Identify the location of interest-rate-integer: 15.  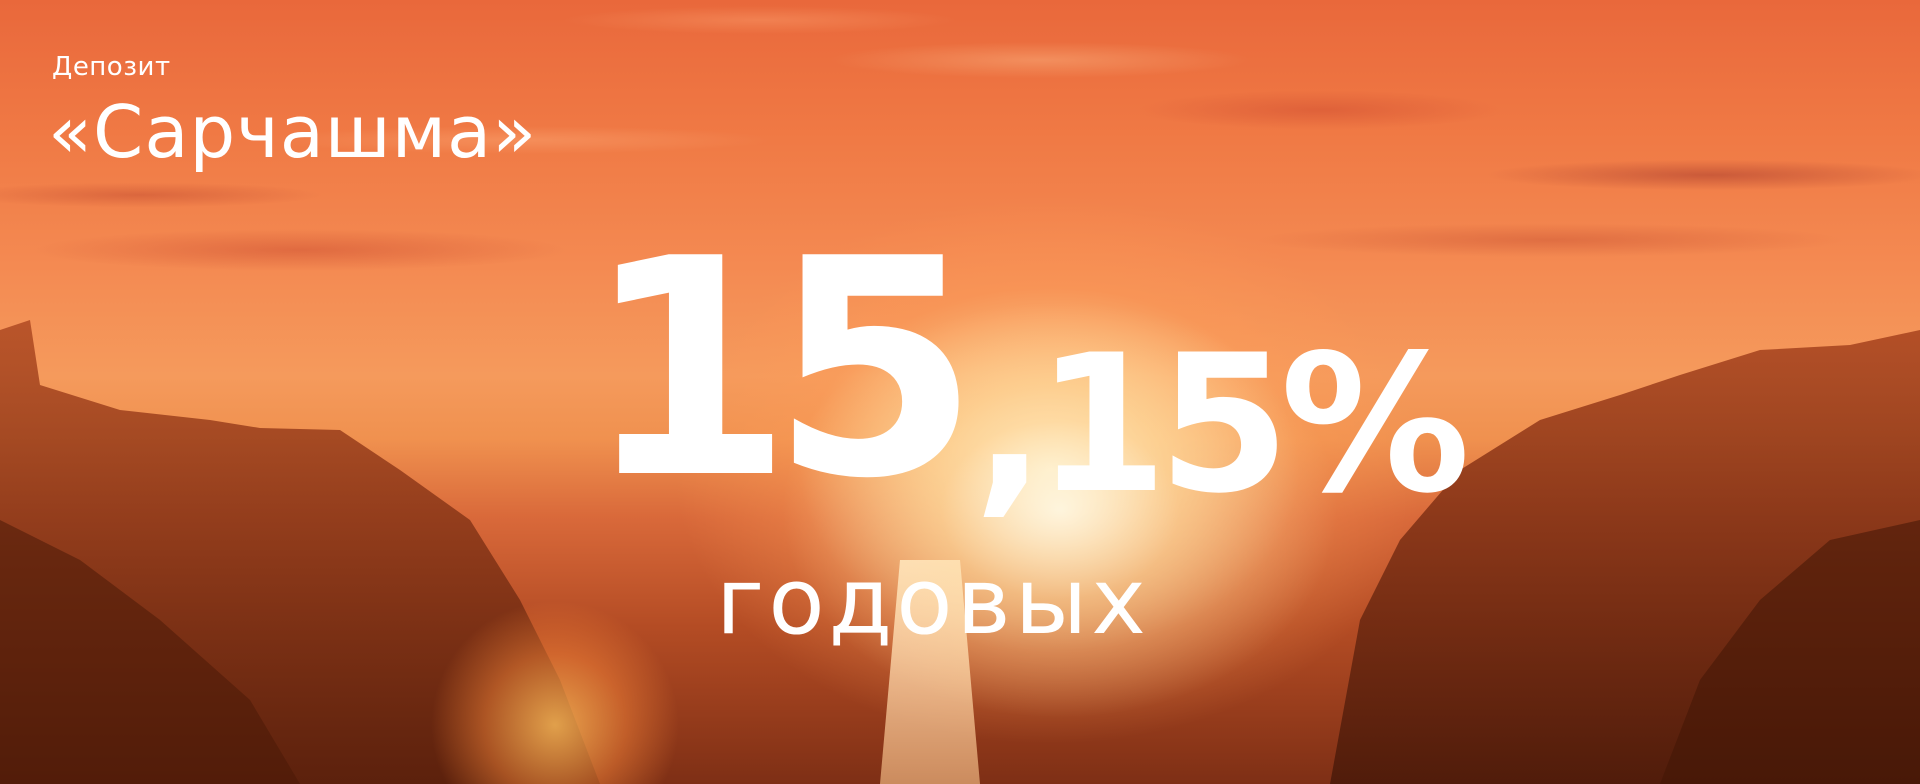
(782, 369).